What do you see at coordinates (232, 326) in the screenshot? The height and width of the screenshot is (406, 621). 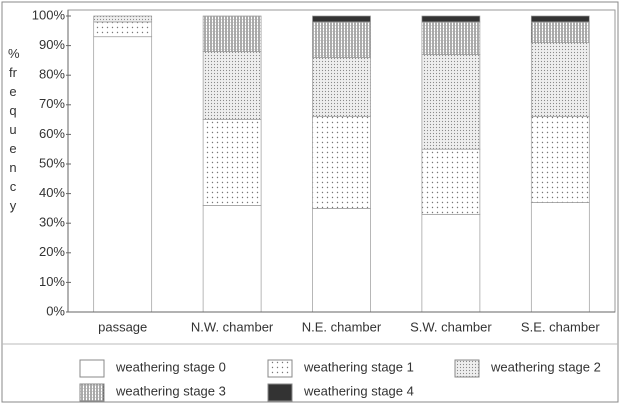 I see `x-tick-label: N.W. chamber` at bounding box center [232, 326].